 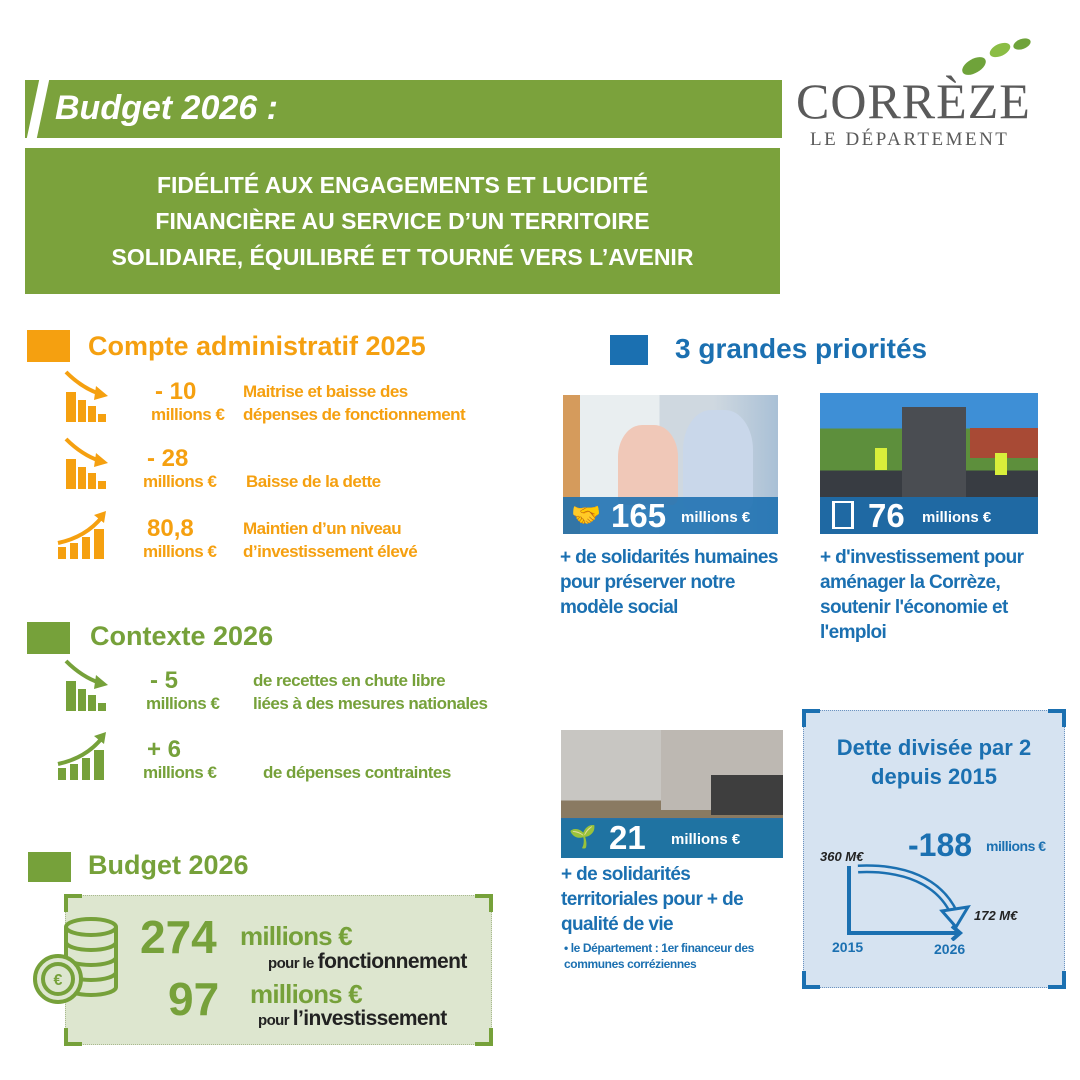 What do you see at coordinates (996, 915) in the screenshot?
I see `dette-end-label: 172 M€` at bounding box center [996, 915].